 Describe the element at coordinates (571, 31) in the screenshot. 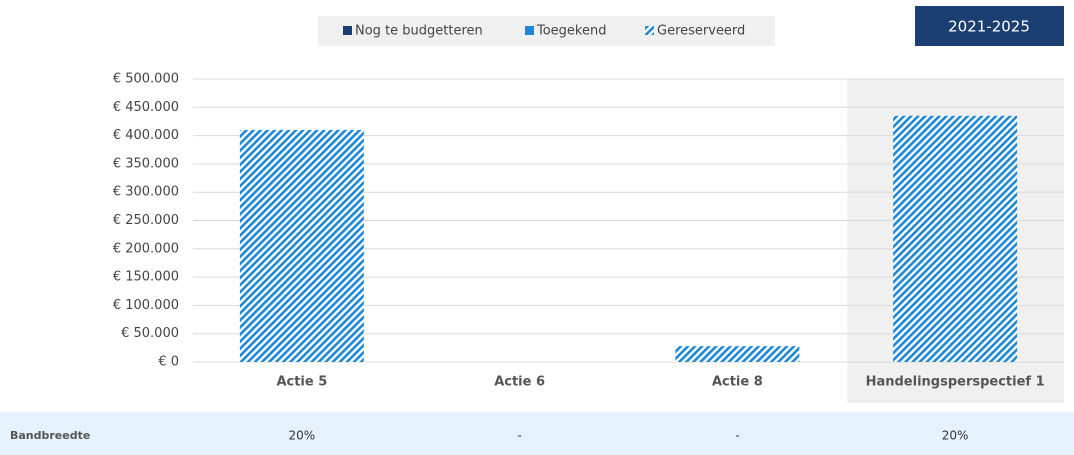

I see `legend-label: Toegekend` at that location.